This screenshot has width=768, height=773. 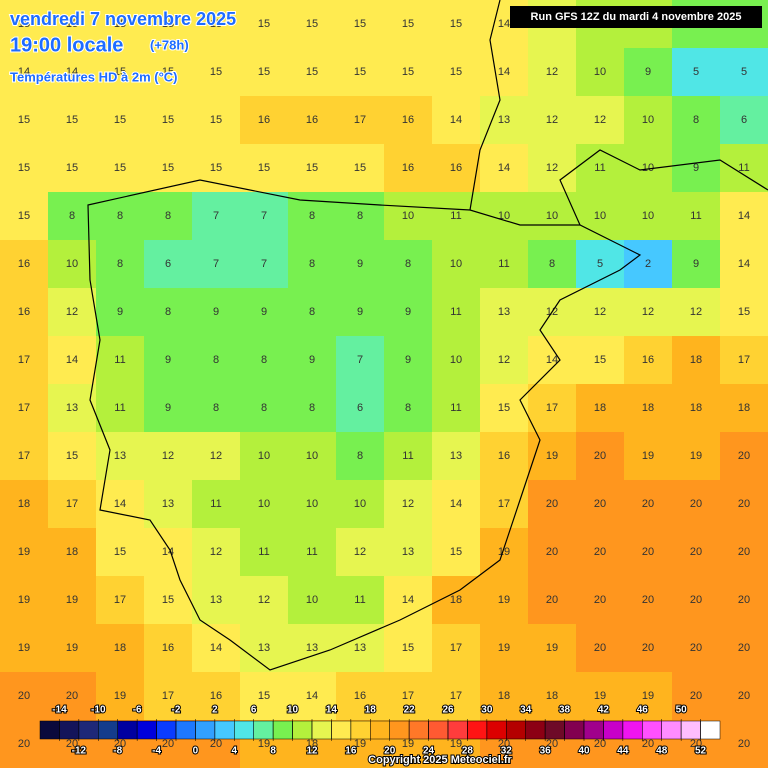 I want to click on scale-label: -2, so click(x=176, y=710).